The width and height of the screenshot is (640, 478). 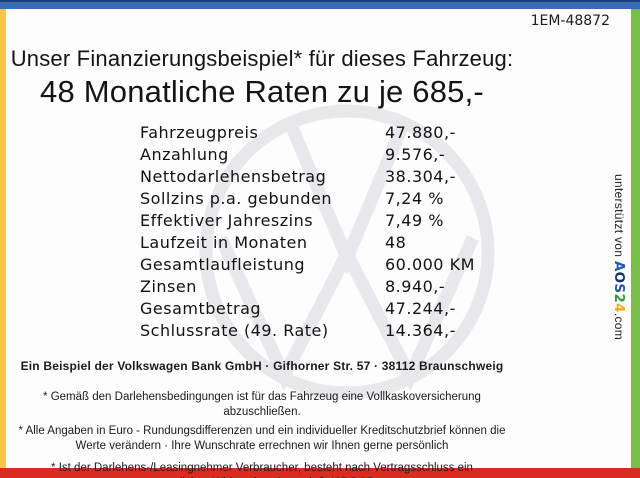 What do you see at coordinates (307, 265) in the screenshot?
I see `table-row: Gesamtlaufleistung 60.000 KM` at bounding box center [307, 265].